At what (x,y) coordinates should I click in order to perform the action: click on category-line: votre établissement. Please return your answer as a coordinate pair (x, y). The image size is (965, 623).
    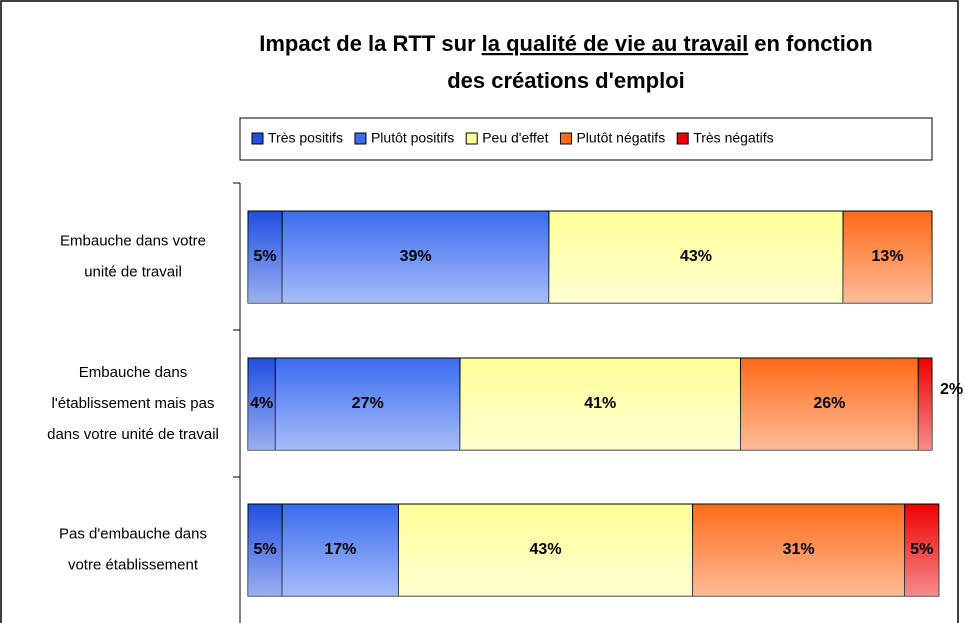
    Looking at the image, I should click on (133, 564).